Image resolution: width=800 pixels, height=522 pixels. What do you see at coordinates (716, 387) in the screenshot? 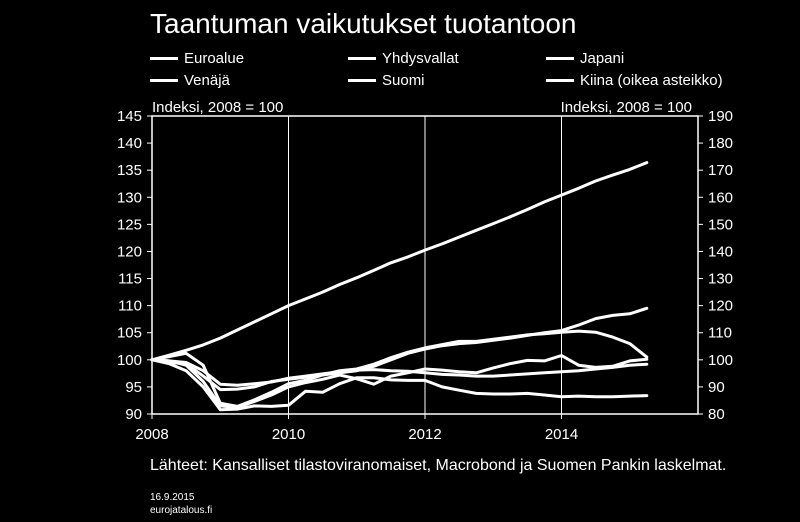
I see `y-right-tick-label: 90` at bounding box center [716, 387].